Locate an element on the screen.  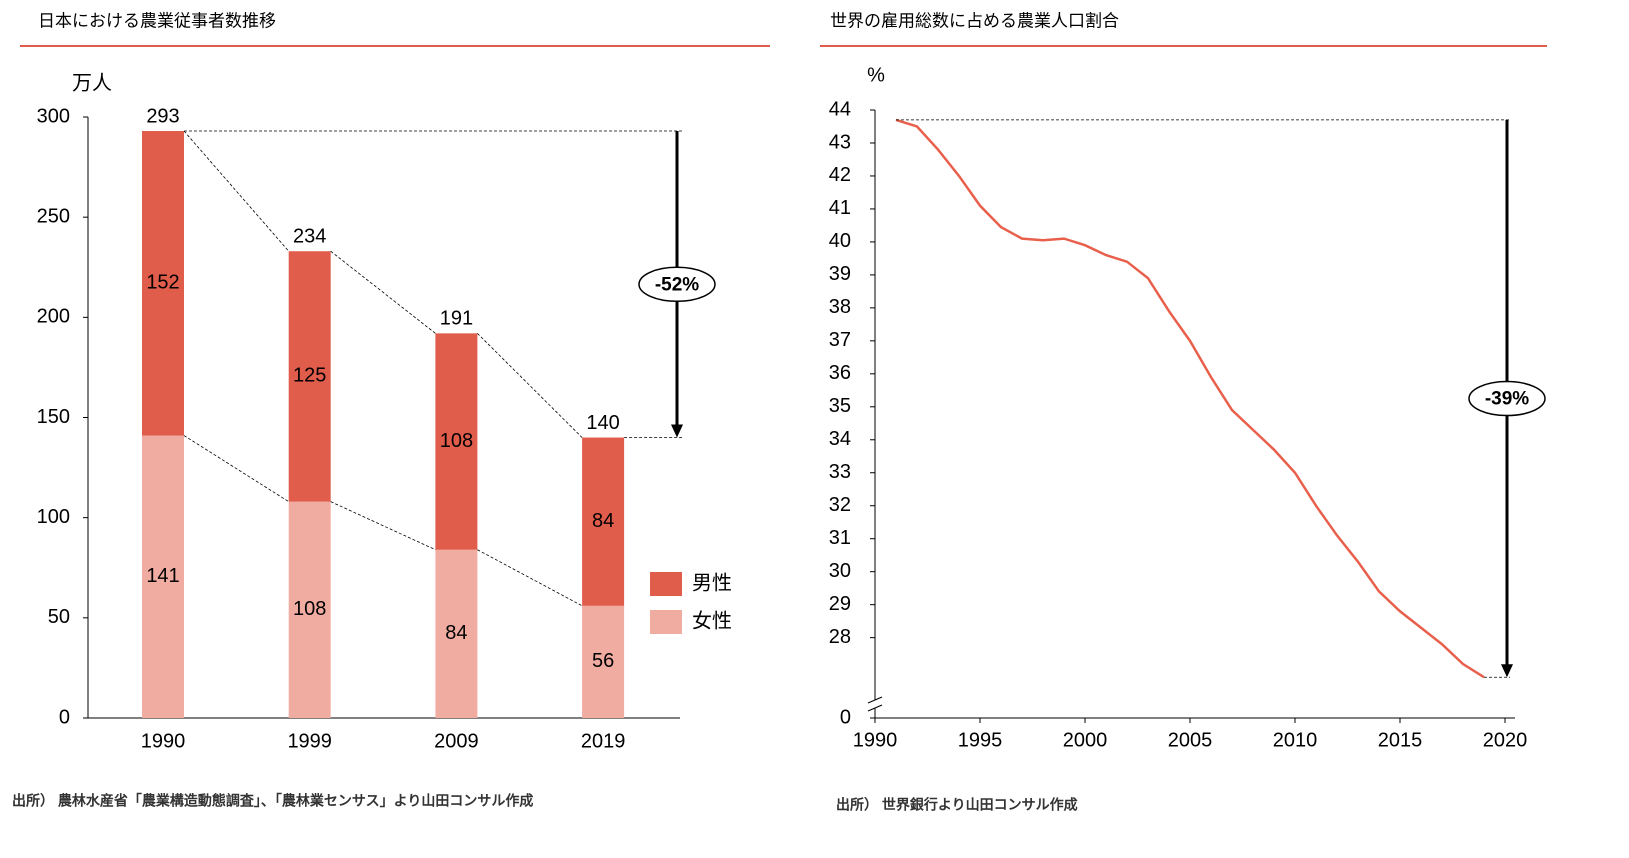
y-tick-label: 100 is located at coordinates (53, 517).